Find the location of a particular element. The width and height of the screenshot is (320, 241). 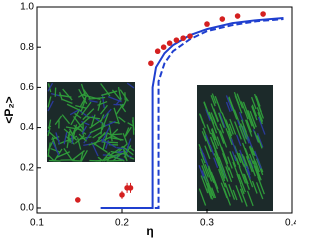

y-axis-label: <P₂> is located at coordinates (9, 109).